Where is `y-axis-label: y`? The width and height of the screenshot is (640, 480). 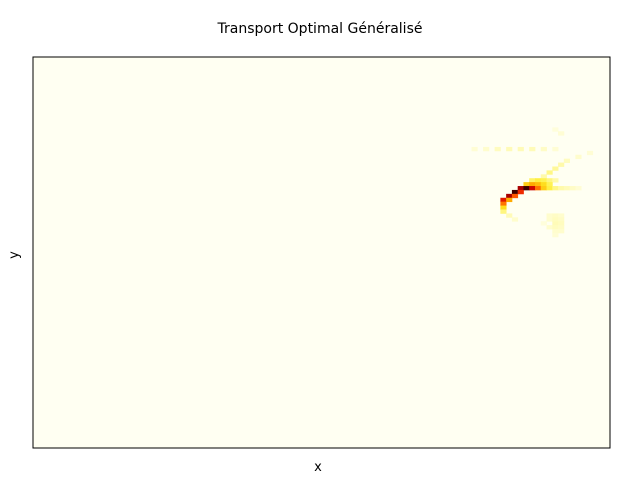 y-axis-label: y is located at coordinates (14, 255).